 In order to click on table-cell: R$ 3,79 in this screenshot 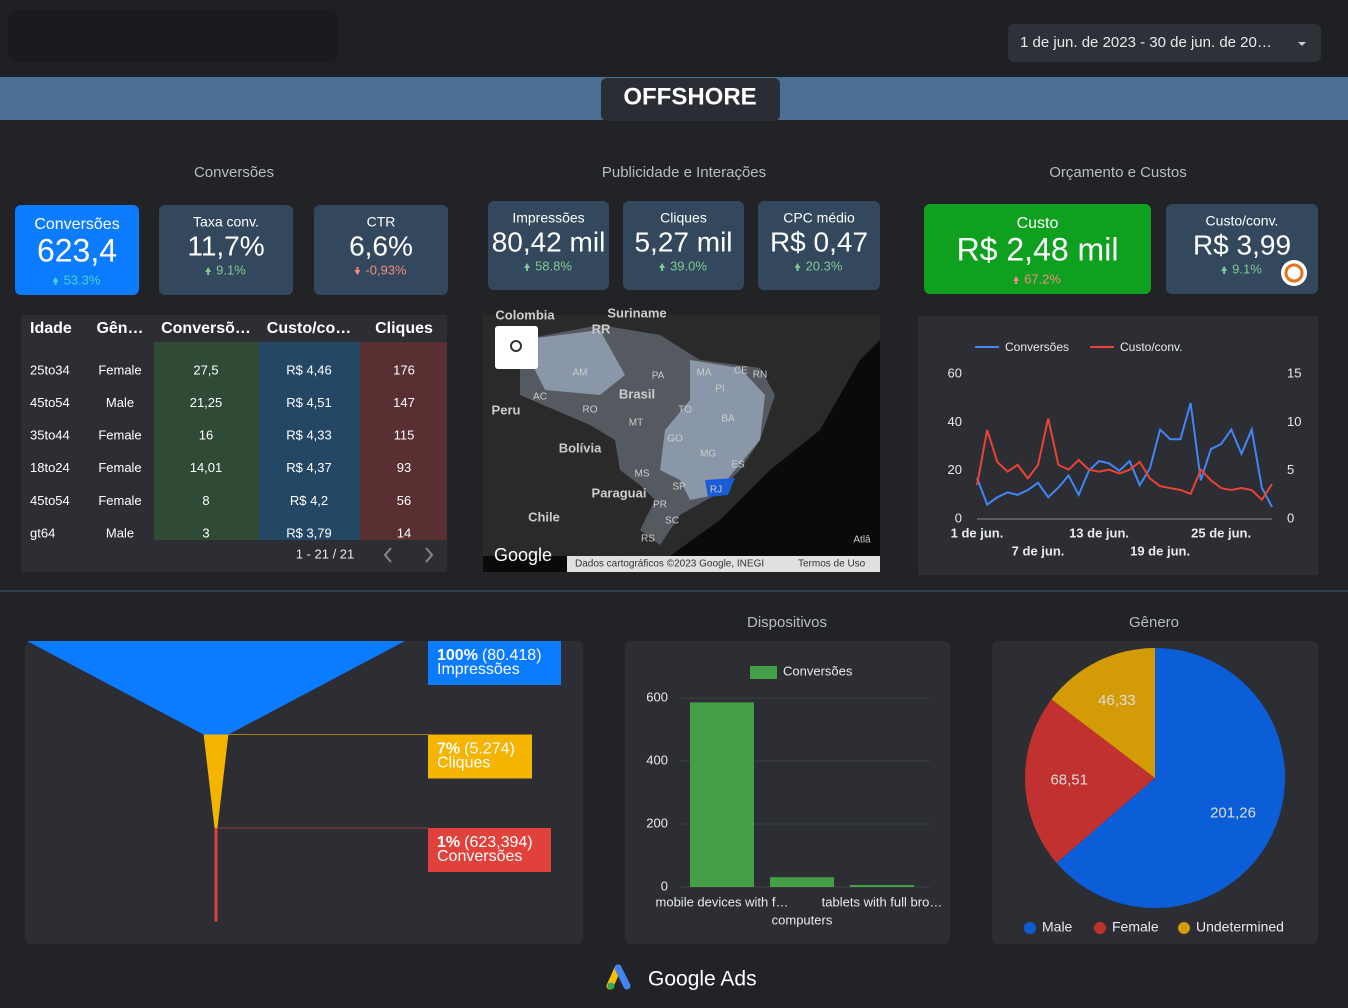, I will do `click(309, 532)`.